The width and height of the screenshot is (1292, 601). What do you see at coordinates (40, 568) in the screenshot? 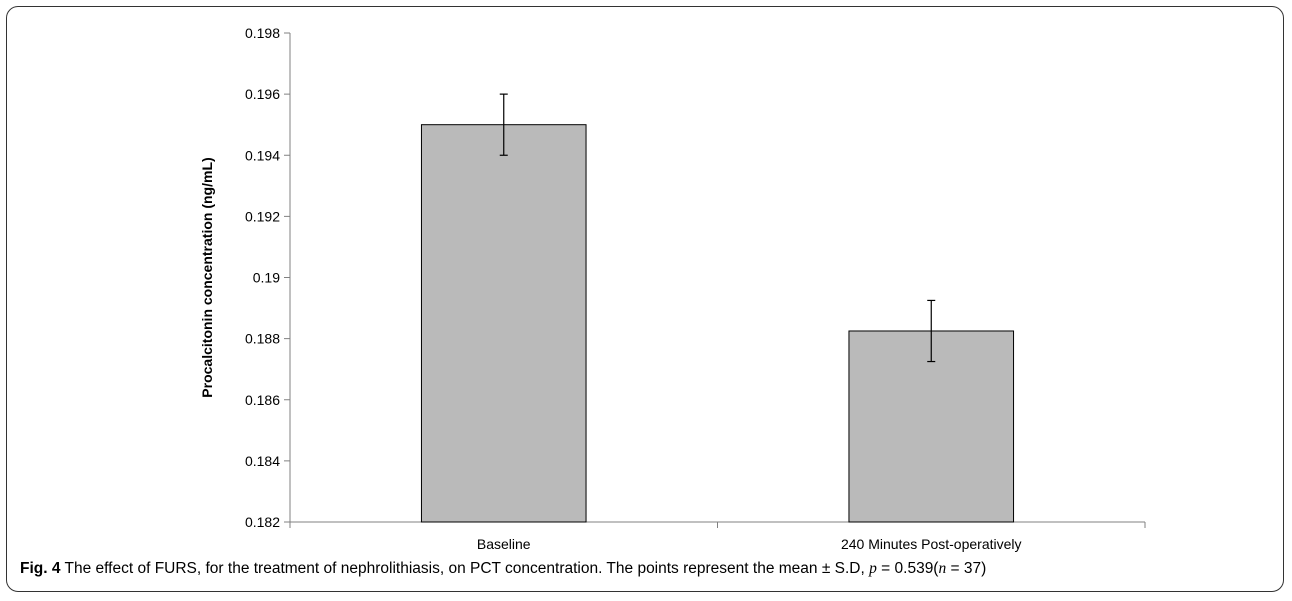
I see `figure-label: Fig. 4` at bounding box center [40, 568].